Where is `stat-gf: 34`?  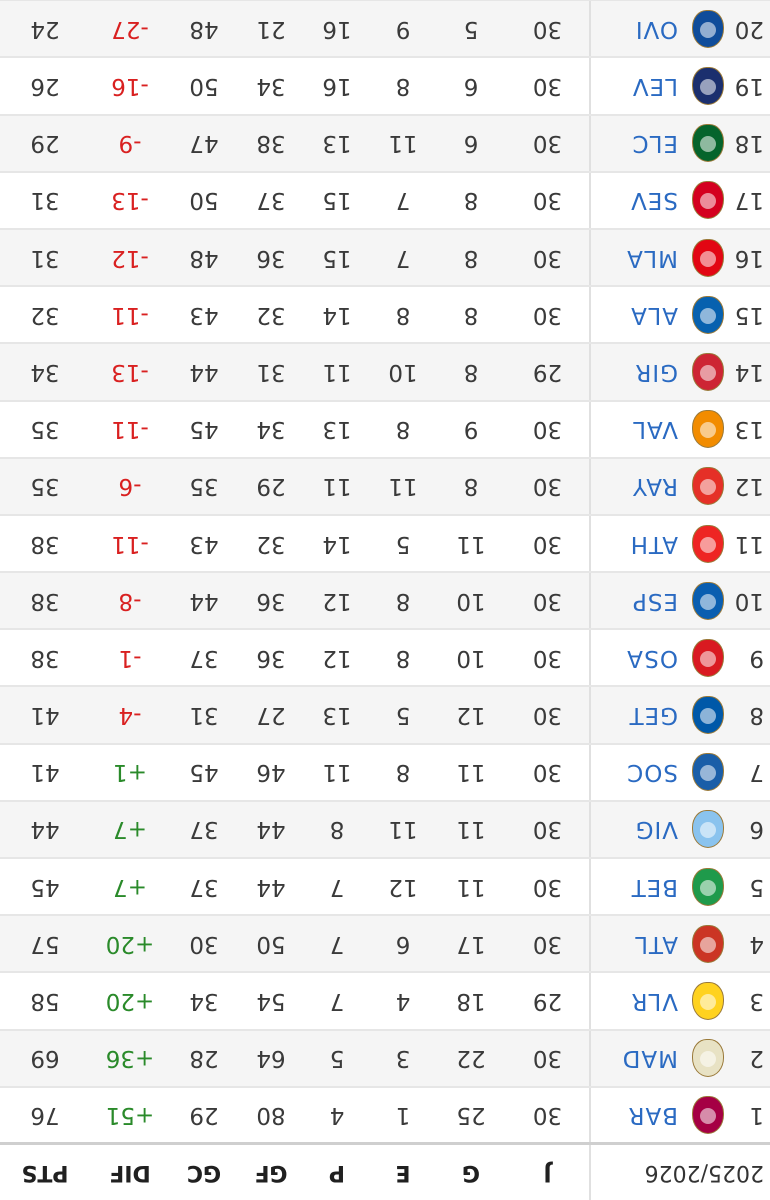
stat-gf: 34 is located at coordinates (270, 86).